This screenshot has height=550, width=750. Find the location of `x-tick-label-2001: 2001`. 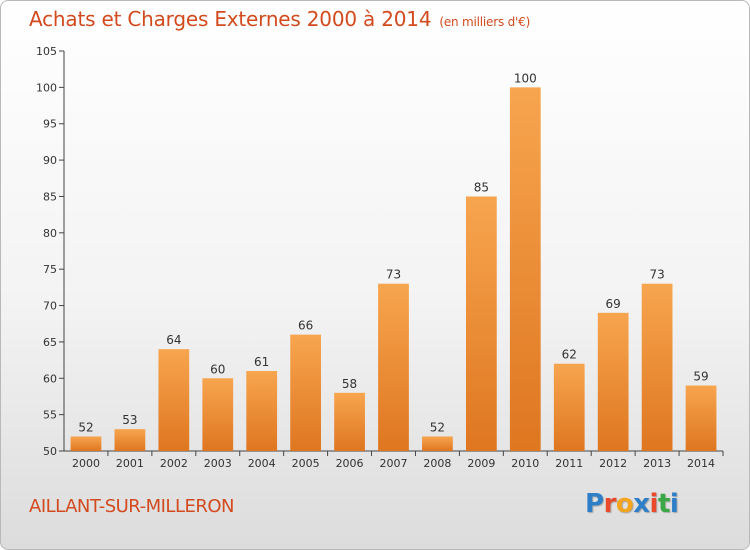

x-tick-label-2001: 2001 is located at coordinates (130, 463).